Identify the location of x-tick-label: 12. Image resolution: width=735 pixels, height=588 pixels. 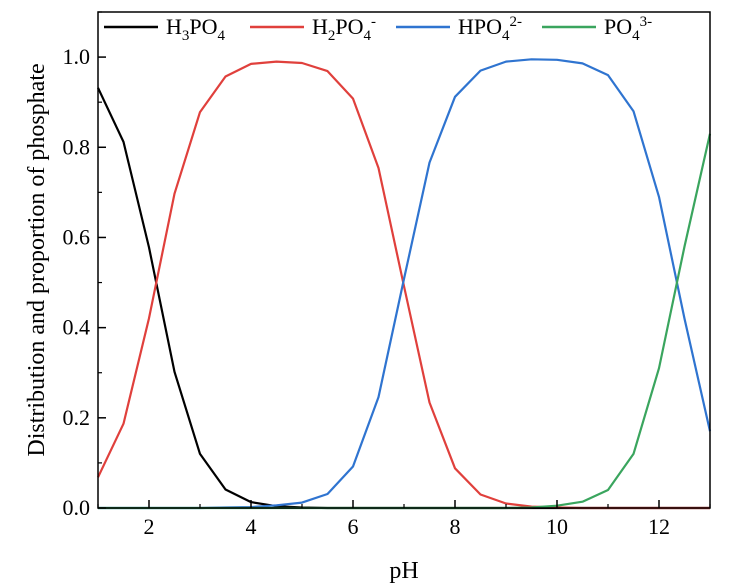
(659, 526).